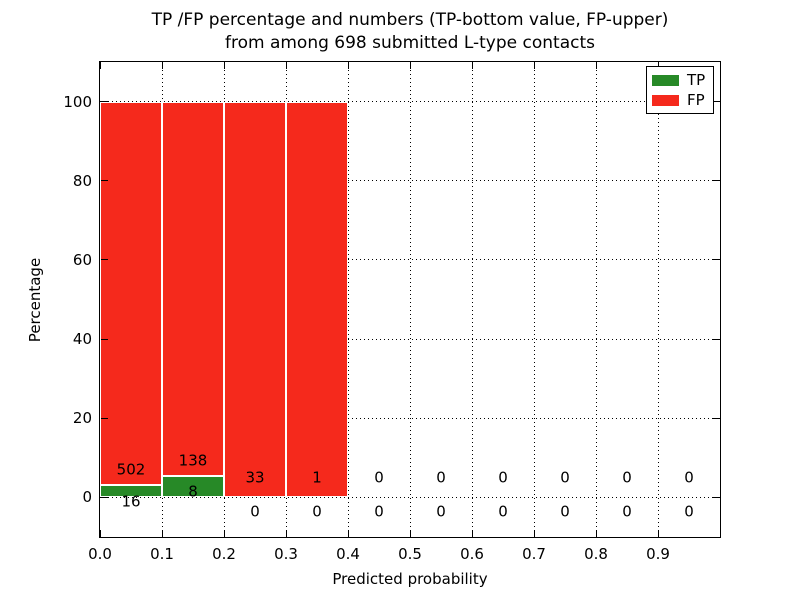 The image size is (800, 600). Describe the element at coordinates (193, 460) in the screenshot. I see `fp-count-label: 138` at that location.